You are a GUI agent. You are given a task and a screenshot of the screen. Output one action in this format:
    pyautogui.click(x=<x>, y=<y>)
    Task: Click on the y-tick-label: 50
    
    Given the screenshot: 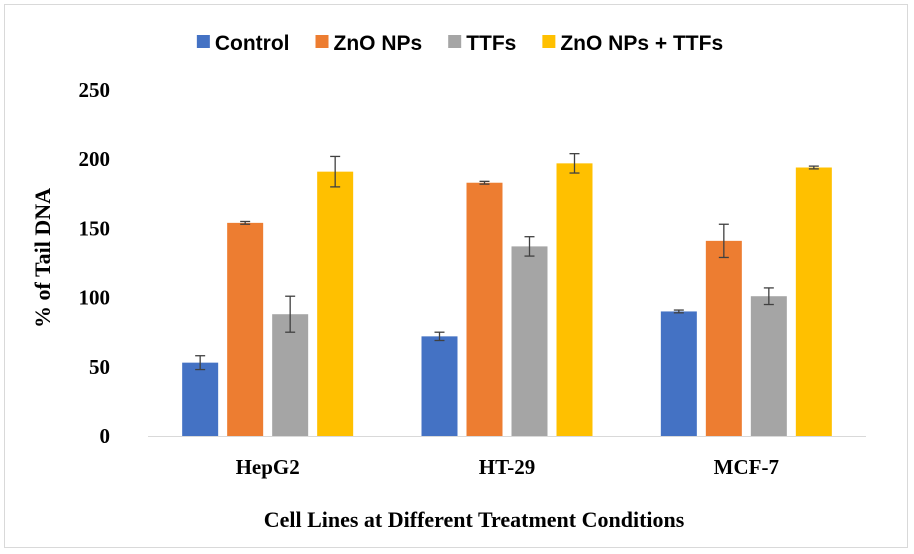 What is the action you would take?
    pyautogui.click(x=99, y=367)
    